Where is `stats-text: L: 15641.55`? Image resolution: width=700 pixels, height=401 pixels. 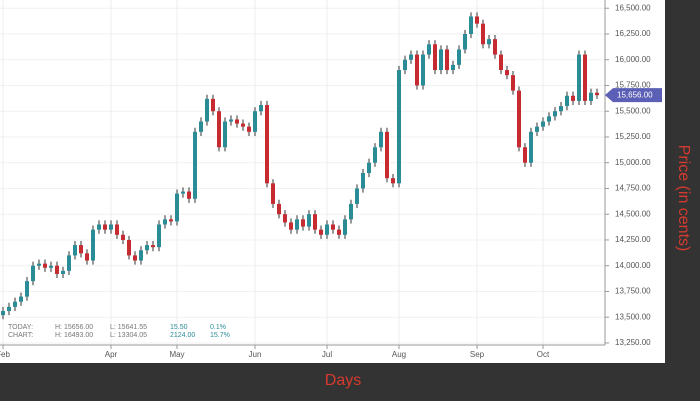
stats-text: L: 15641.55 is located at coordinates (128, 327).